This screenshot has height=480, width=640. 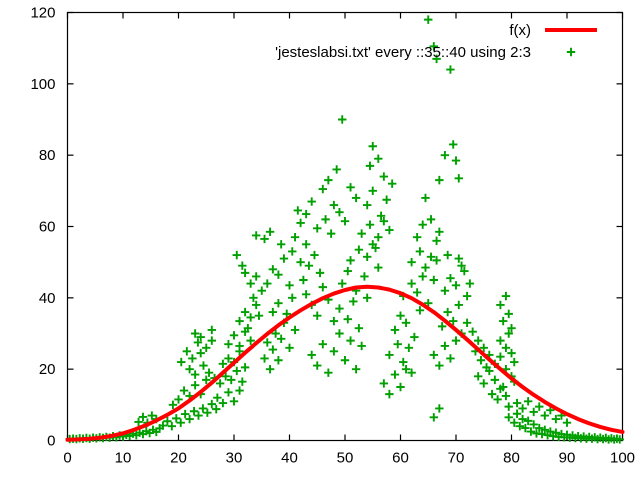 I want to click on y-tick-label: 40, so click(x=47, y=298).